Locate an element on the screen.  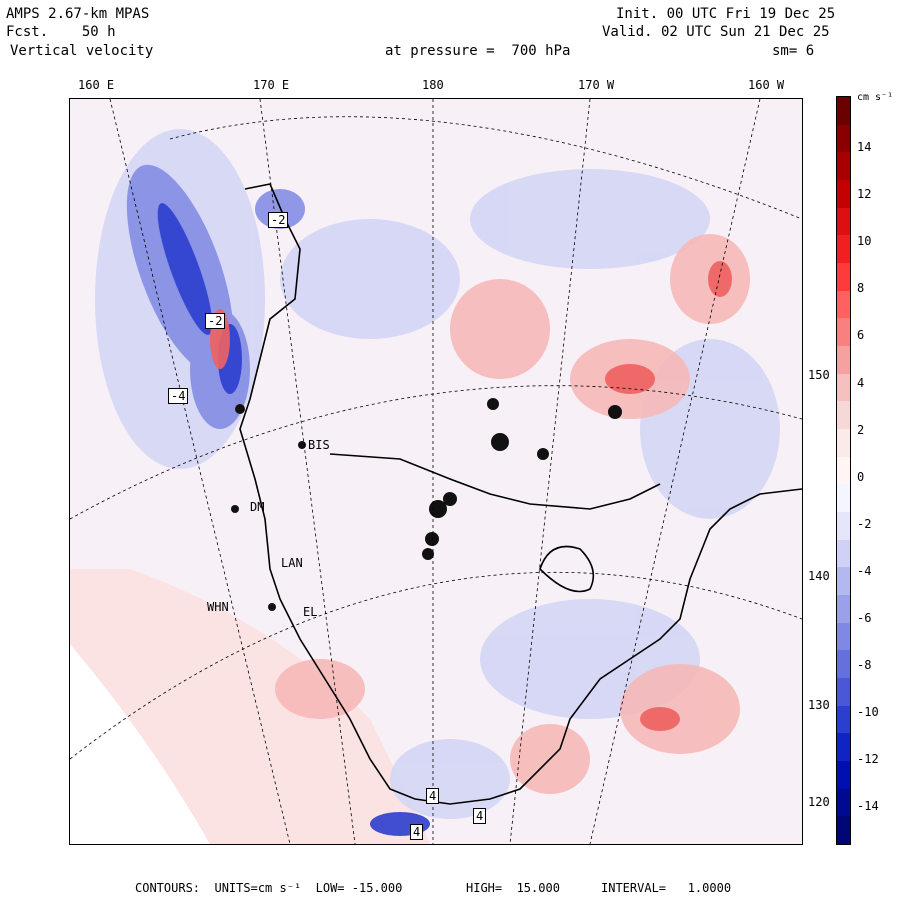
footer-interval: INTERVAL= 1.0000 is located at coordinates (666, 888).